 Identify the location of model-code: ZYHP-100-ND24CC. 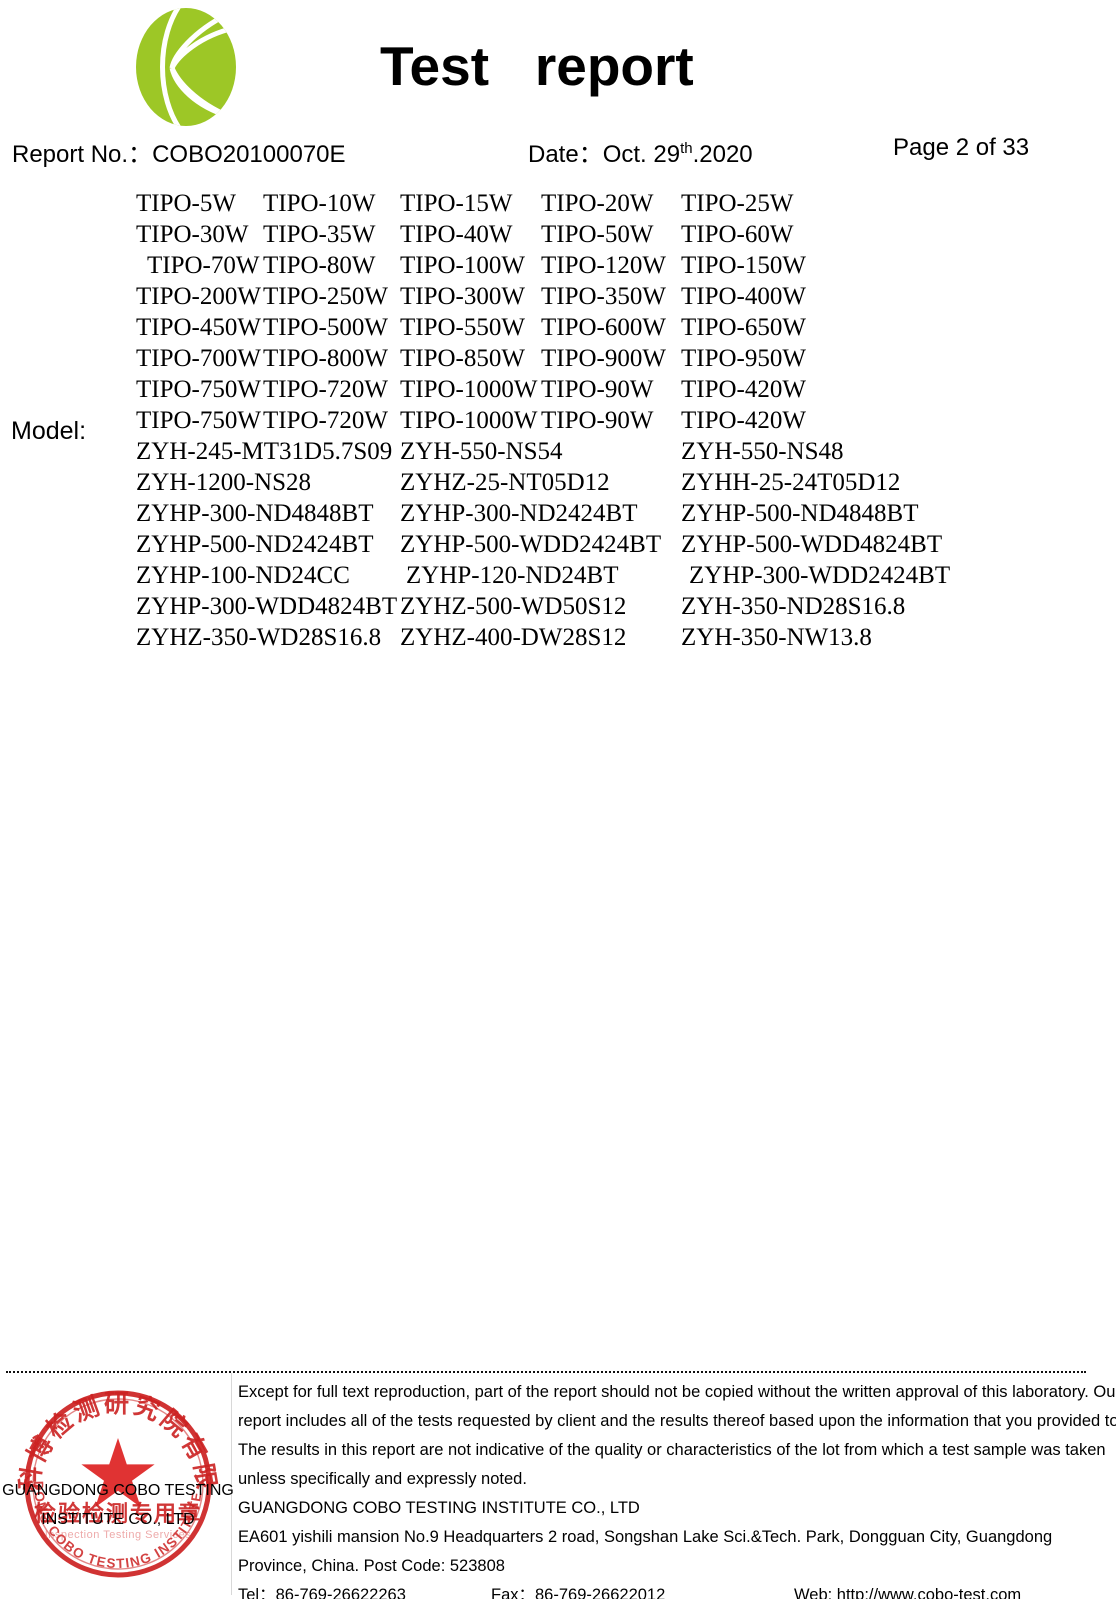
(243, 575).